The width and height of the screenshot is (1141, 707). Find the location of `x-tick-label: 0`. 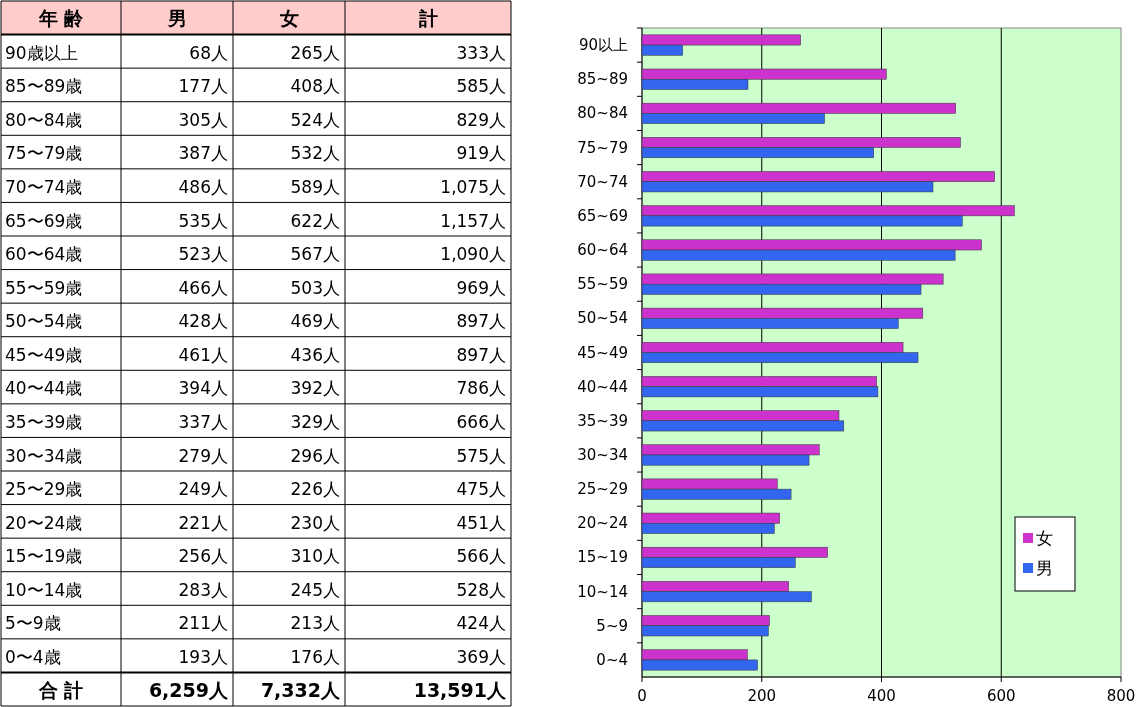

x-tick-label: 0 is located at coordinates (642, 696).